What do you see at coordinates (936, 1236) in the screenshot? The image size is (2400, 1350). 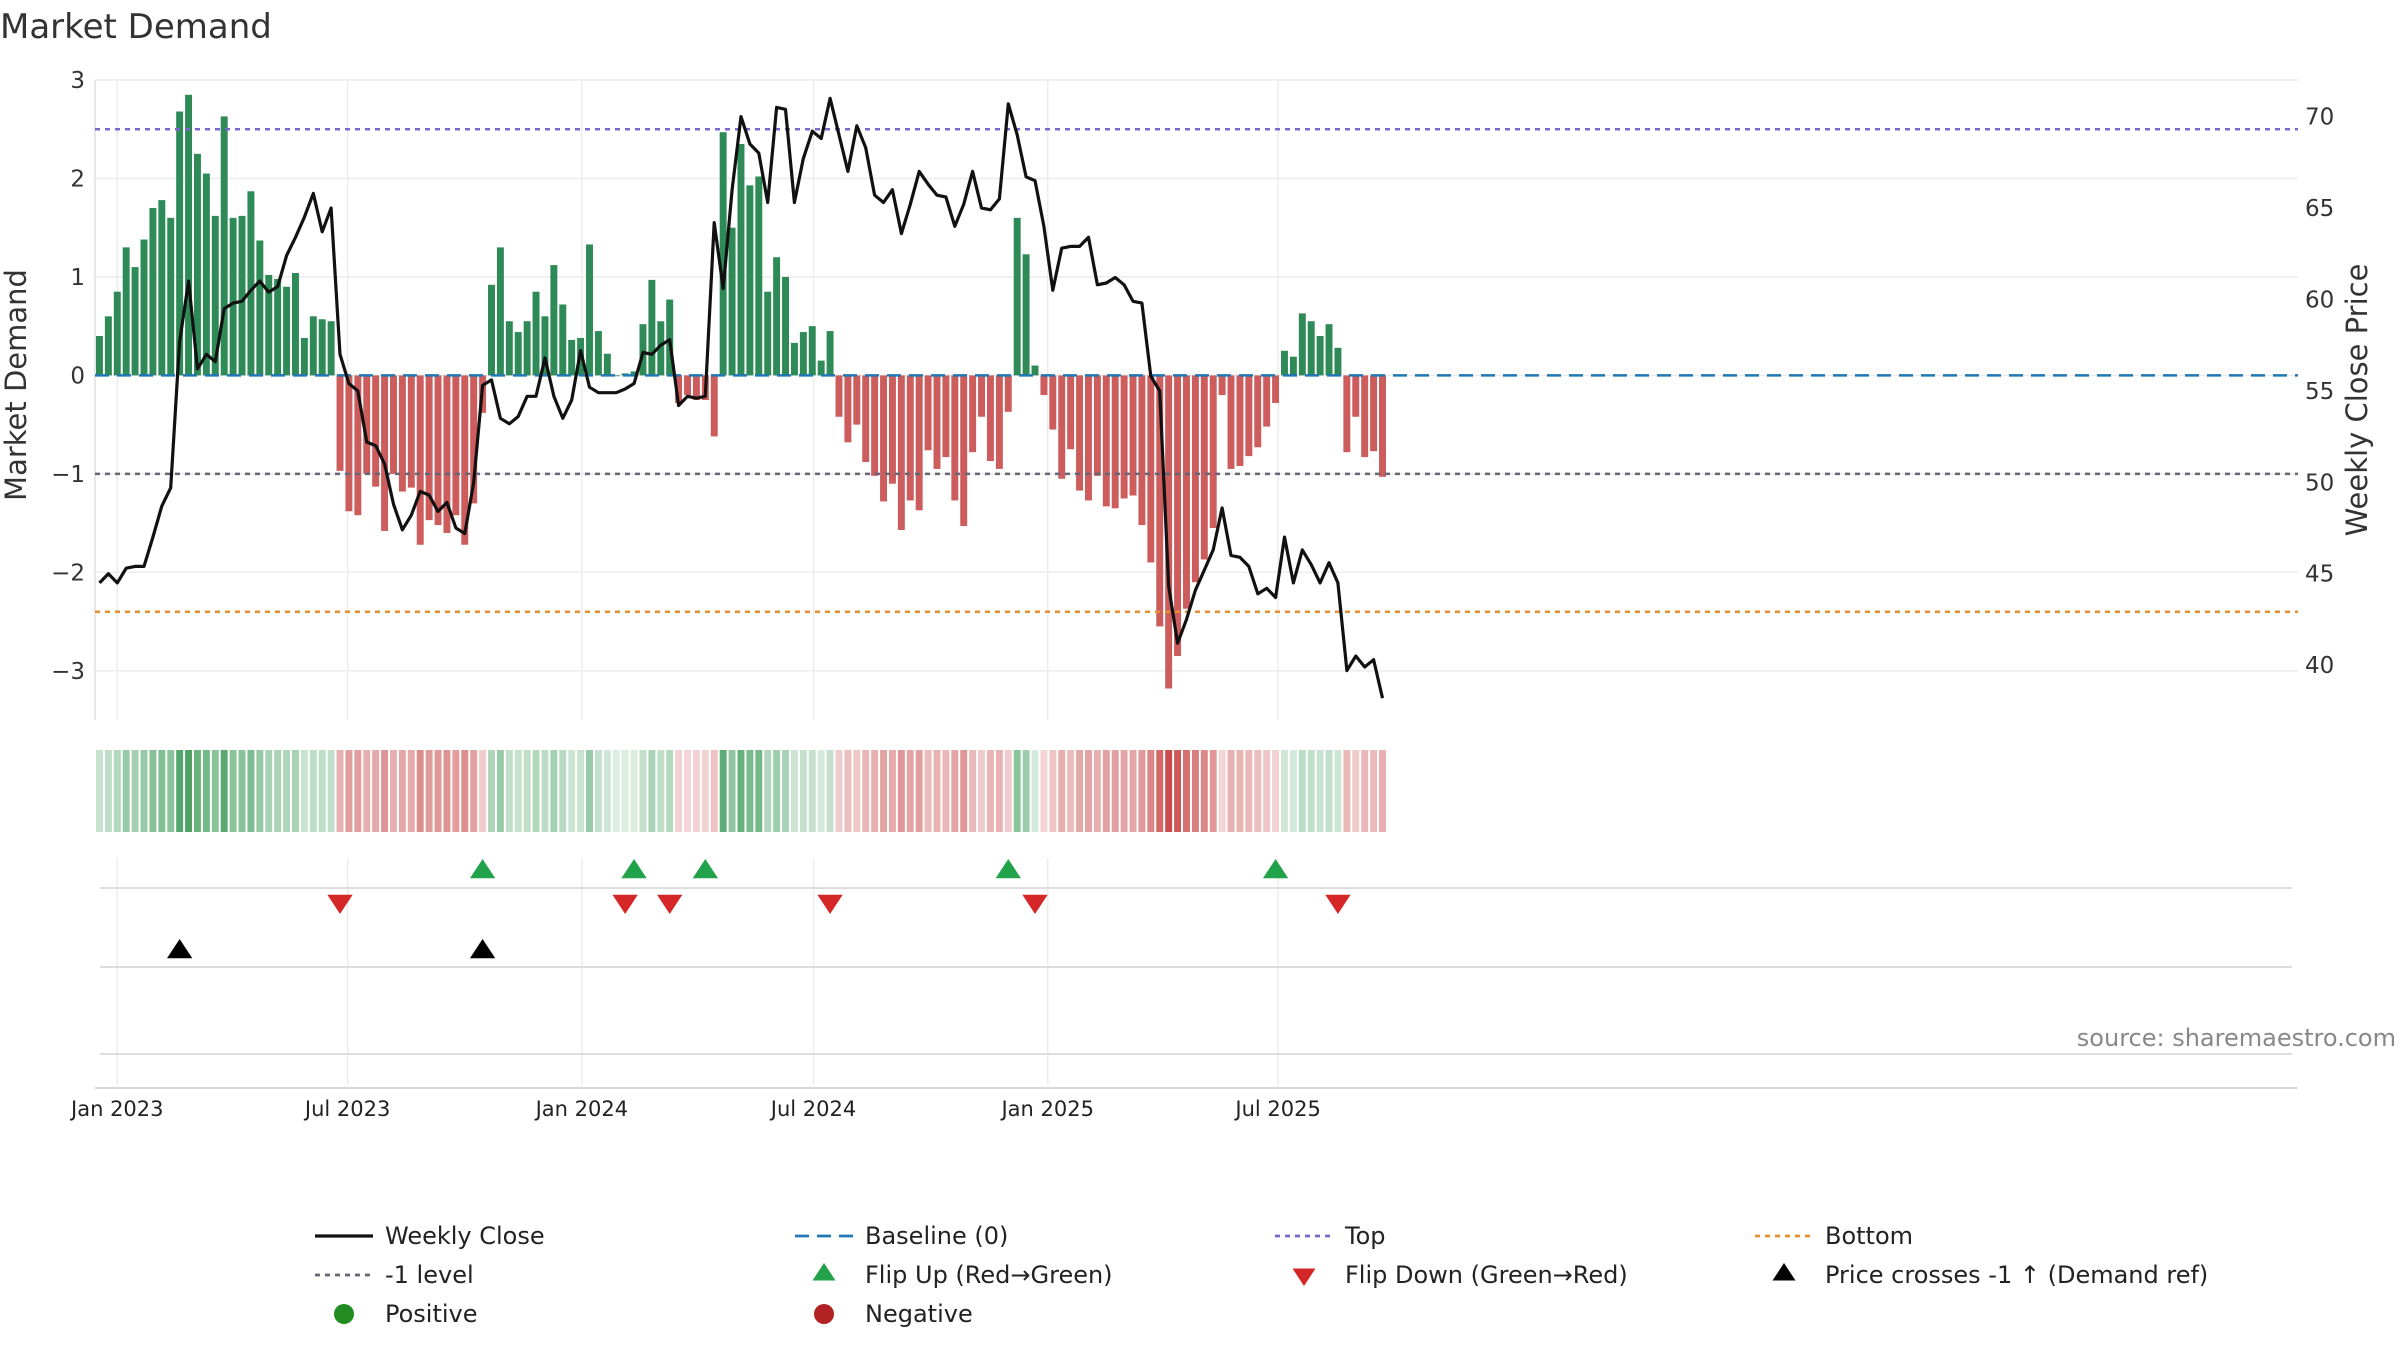 I see `legend-label: Baseline (0)` at bounding box center [936, 1236].